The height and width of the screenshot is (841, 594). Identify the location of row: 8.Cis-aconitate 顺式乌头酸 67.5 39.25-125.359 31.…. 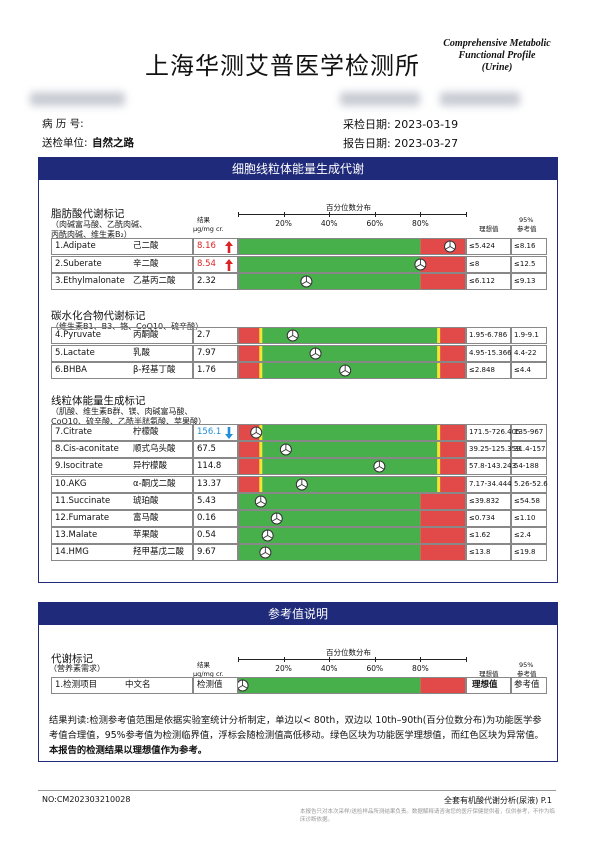
(299, 450).